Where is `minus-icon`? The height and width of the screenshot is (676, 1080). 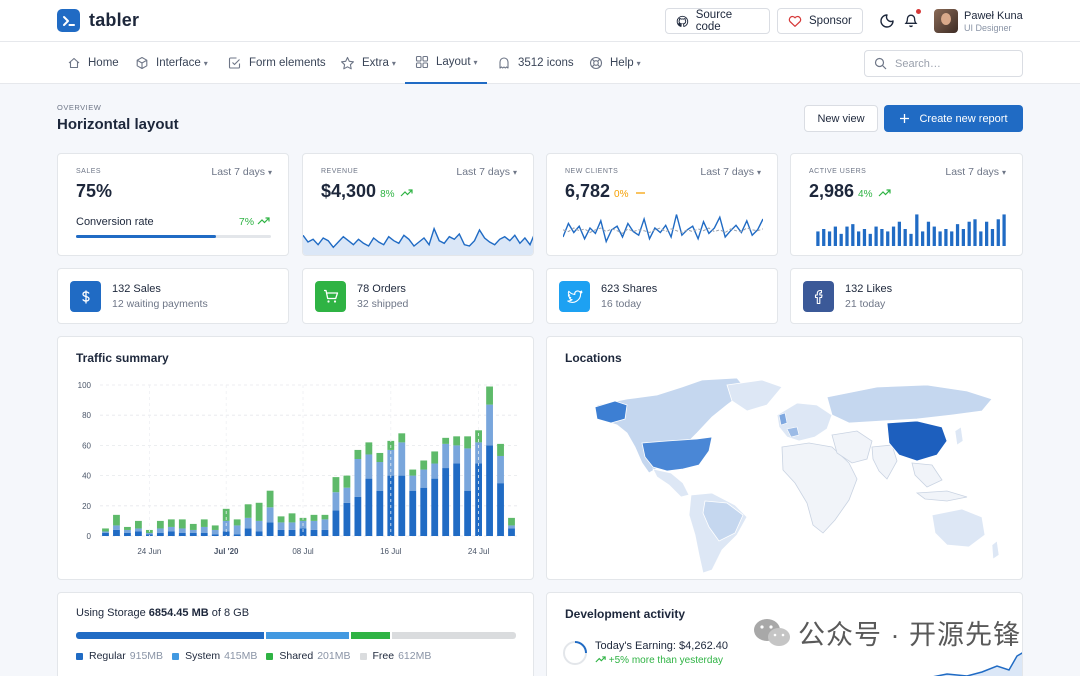 minus-icon is located at coordinates (640, 193).